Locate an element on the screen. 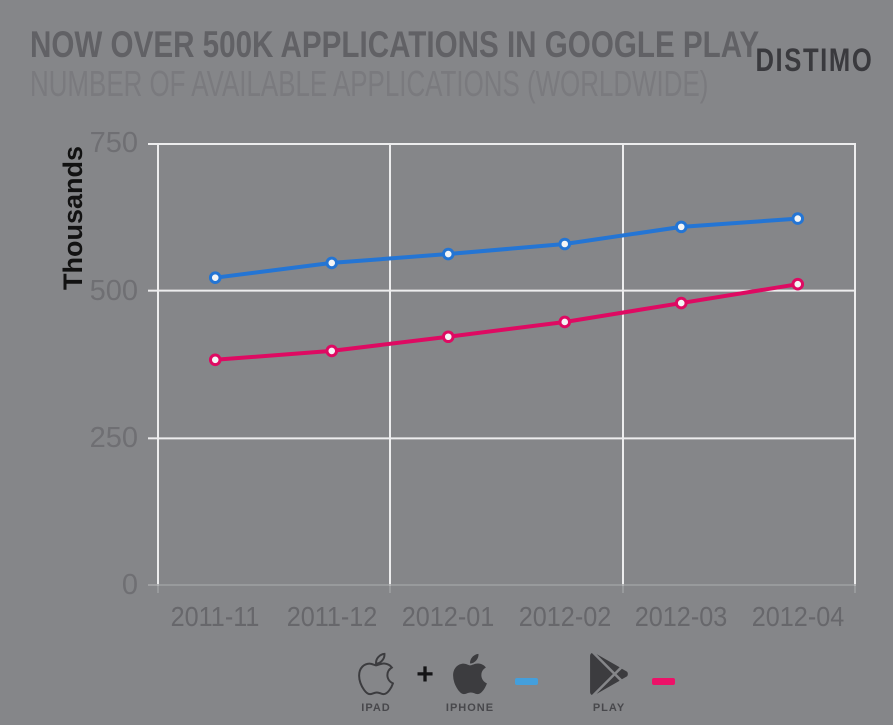 The width and height of the screenshot is (893, 725). y-tick-label: 500 is located at coordinates (113, 290).